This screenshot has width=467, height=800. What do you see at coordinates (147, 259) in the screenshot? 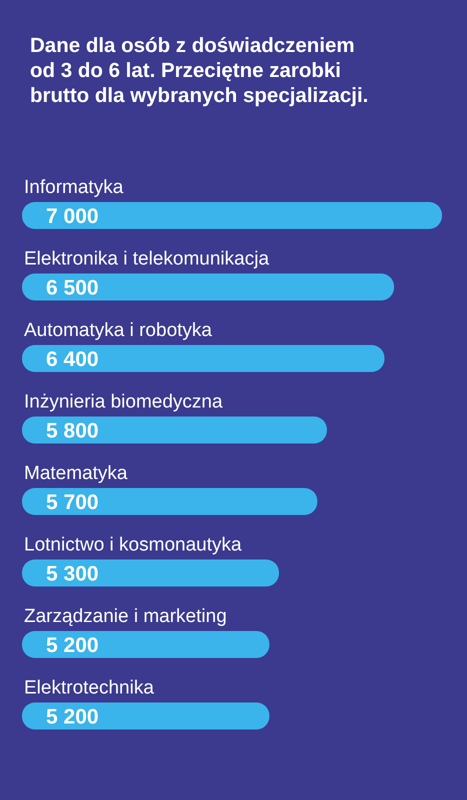
I see `y-tick-label: Elektronika i telekomunikacja` at bounding box center [147, 259].